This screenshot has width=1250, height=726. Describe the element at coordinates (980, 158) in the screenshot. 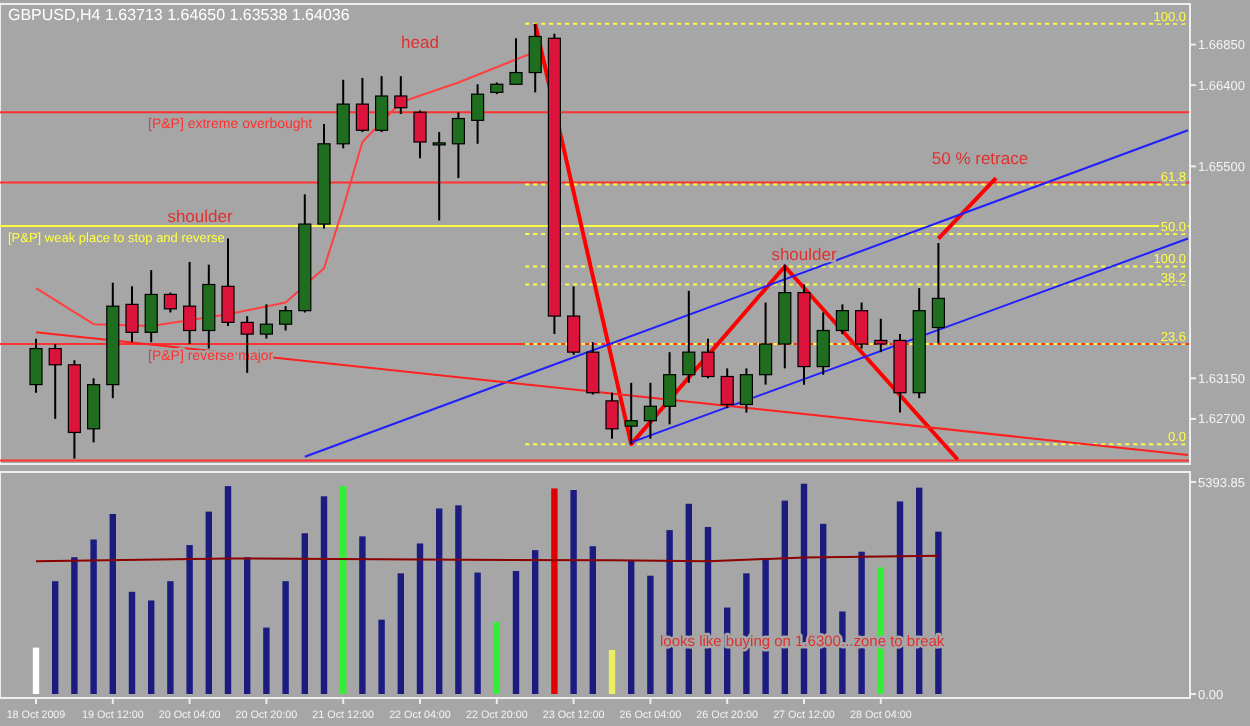

I see `annotation: 50 % retrace` at that location.